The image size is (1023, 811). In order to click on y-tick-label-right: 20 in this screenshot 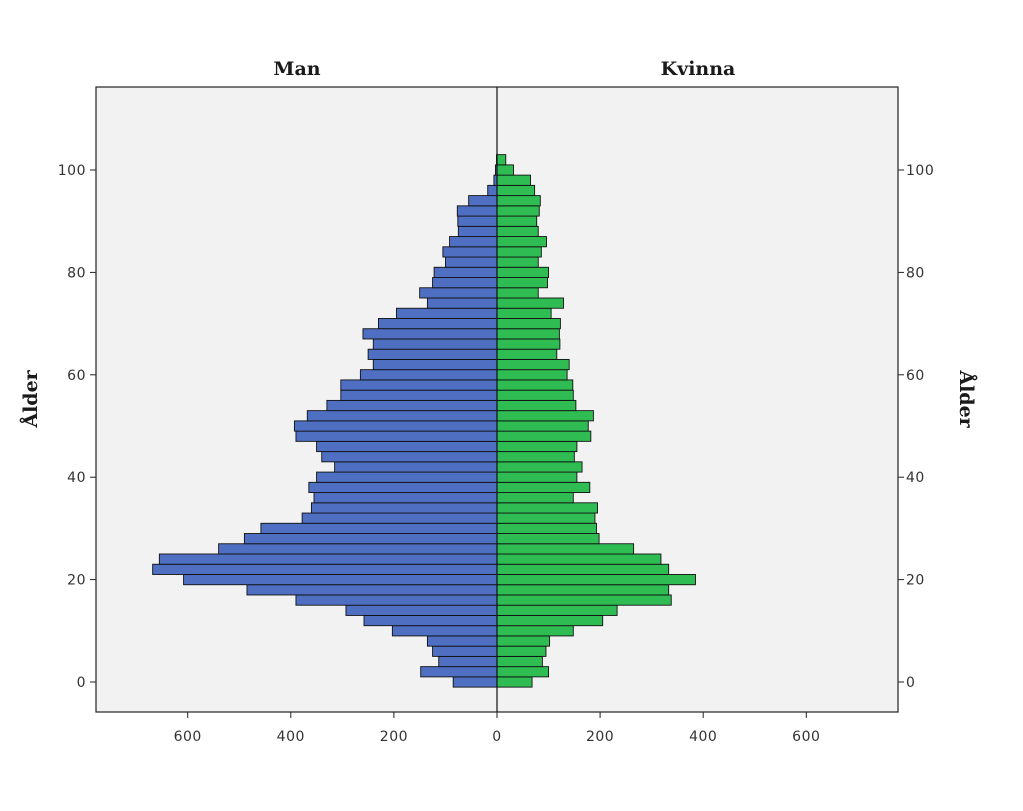, I will do `click(915, 581)`.